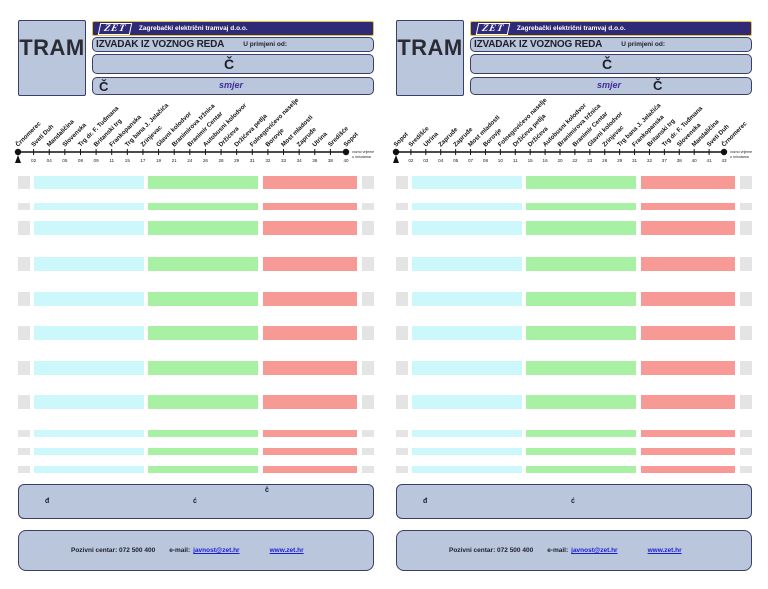  What do you see at coordinates (426, 160) in the screenshot?
I see `travel-time: 03` at bounding box center [426, 160].